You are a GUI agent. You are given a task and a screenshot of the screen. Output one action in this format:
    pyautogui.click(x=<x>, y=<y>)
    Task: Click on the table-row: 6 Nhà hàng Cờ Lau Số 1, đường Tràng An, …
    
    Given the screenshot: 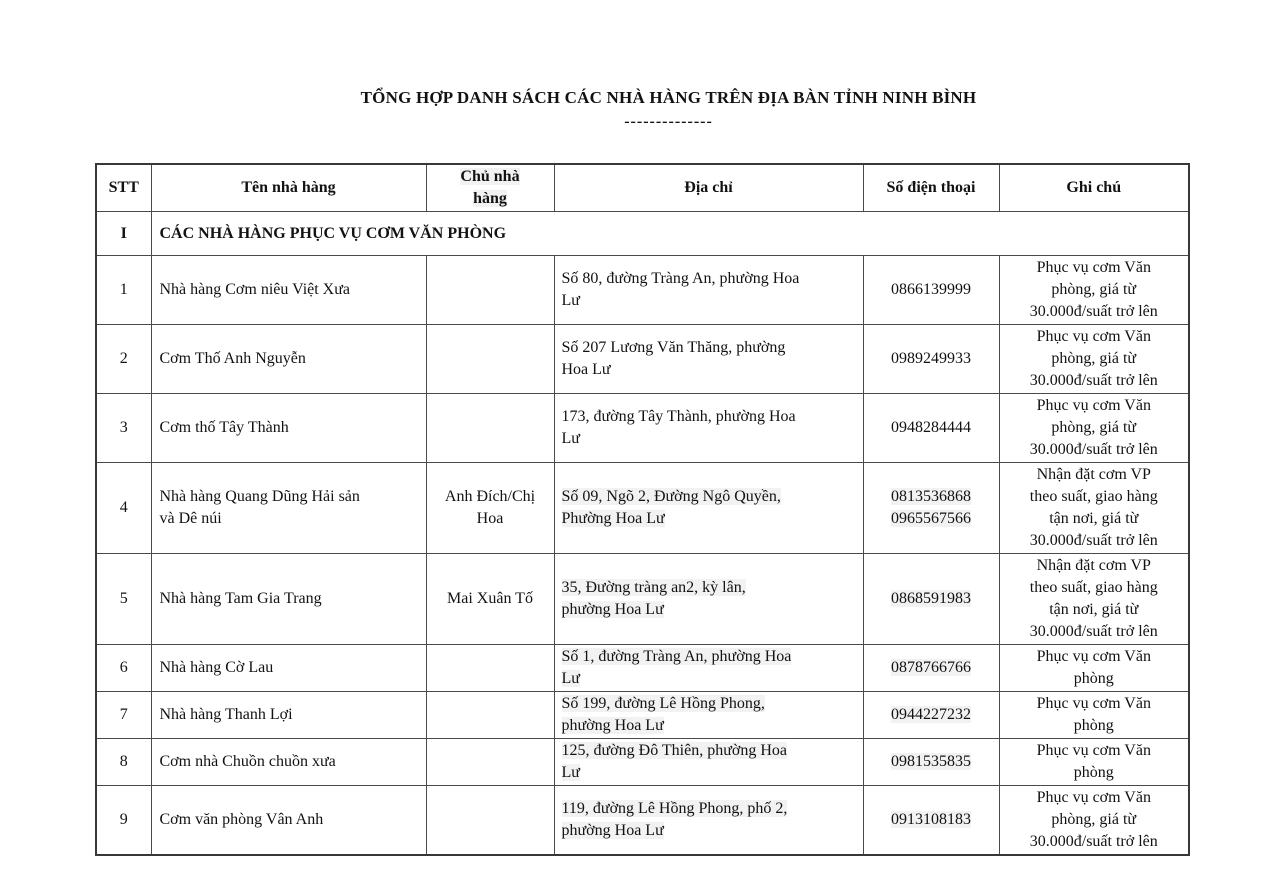 What is the action you would take?
    pyautogui.click(x=642, y=668)
    